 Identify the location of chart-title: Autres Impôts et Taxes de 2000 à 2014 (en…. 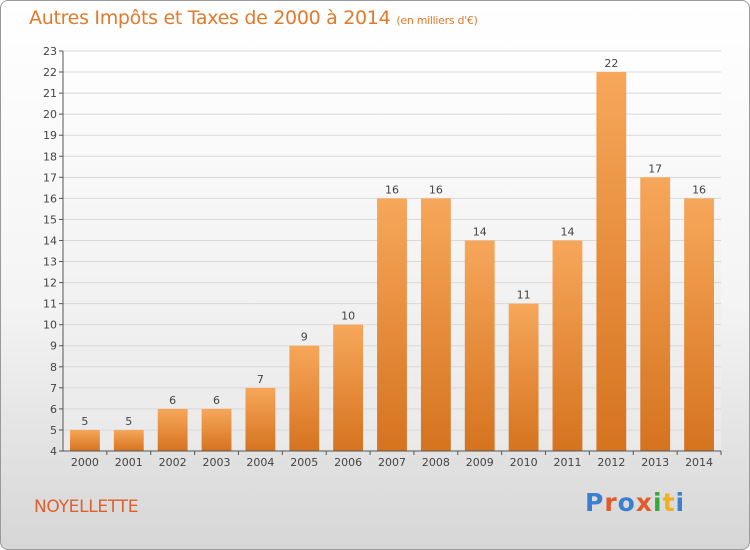
(253, 18).